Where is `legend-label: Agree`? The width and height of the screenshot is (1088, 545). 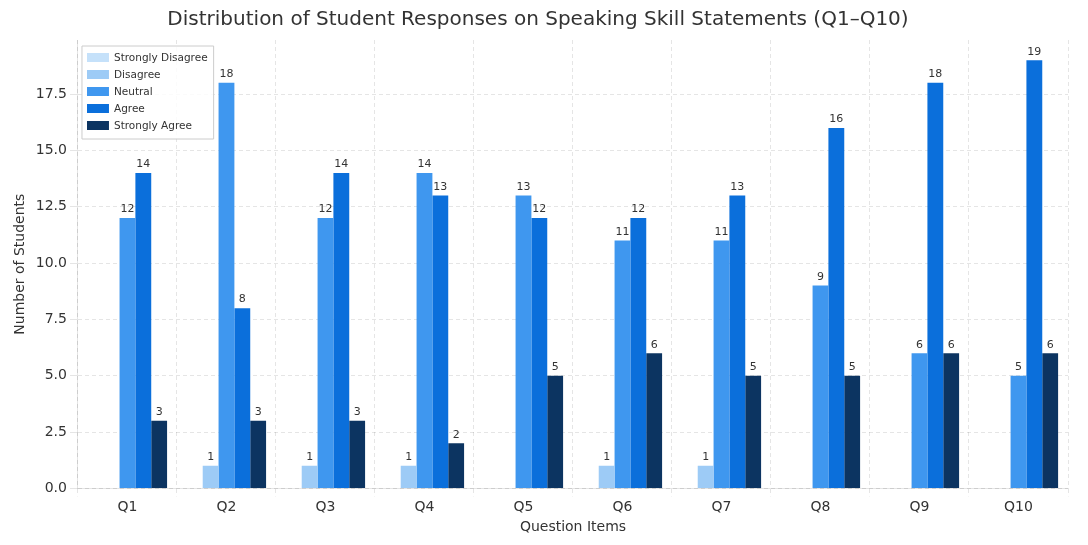
legend-label: Agree is located at coordinates (129, 107).